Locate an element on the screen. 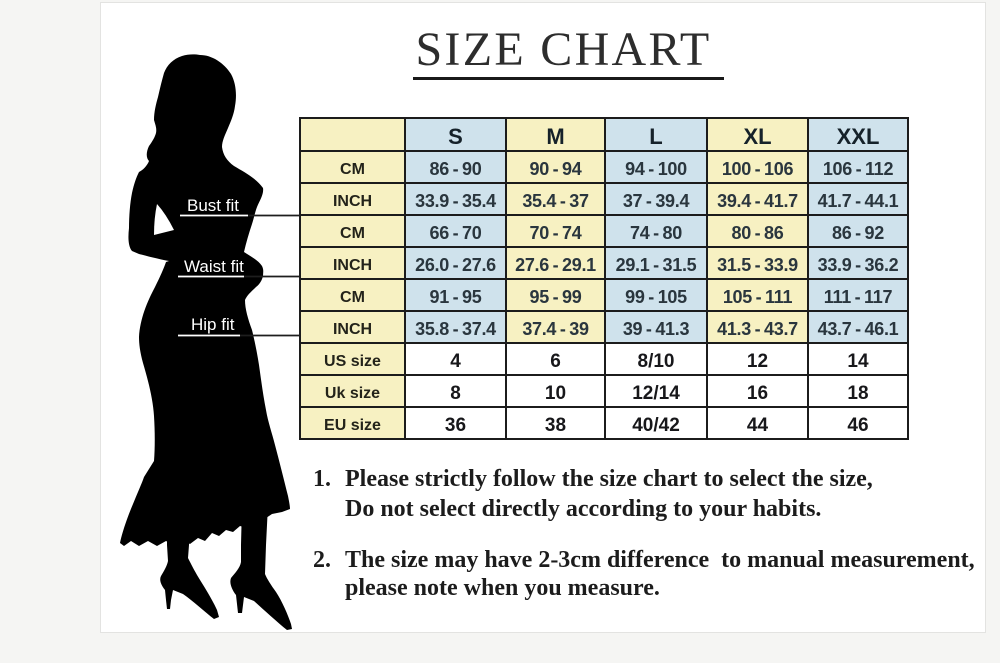  svg-text: Bust fit is located at coordinates (213, 205).